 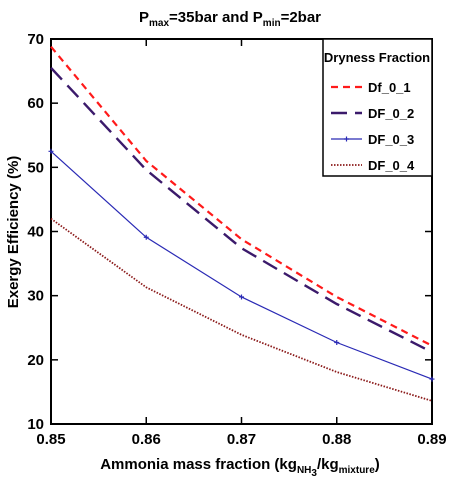 I want to click on y-tick-label: 30, so click(x=35, y=296).